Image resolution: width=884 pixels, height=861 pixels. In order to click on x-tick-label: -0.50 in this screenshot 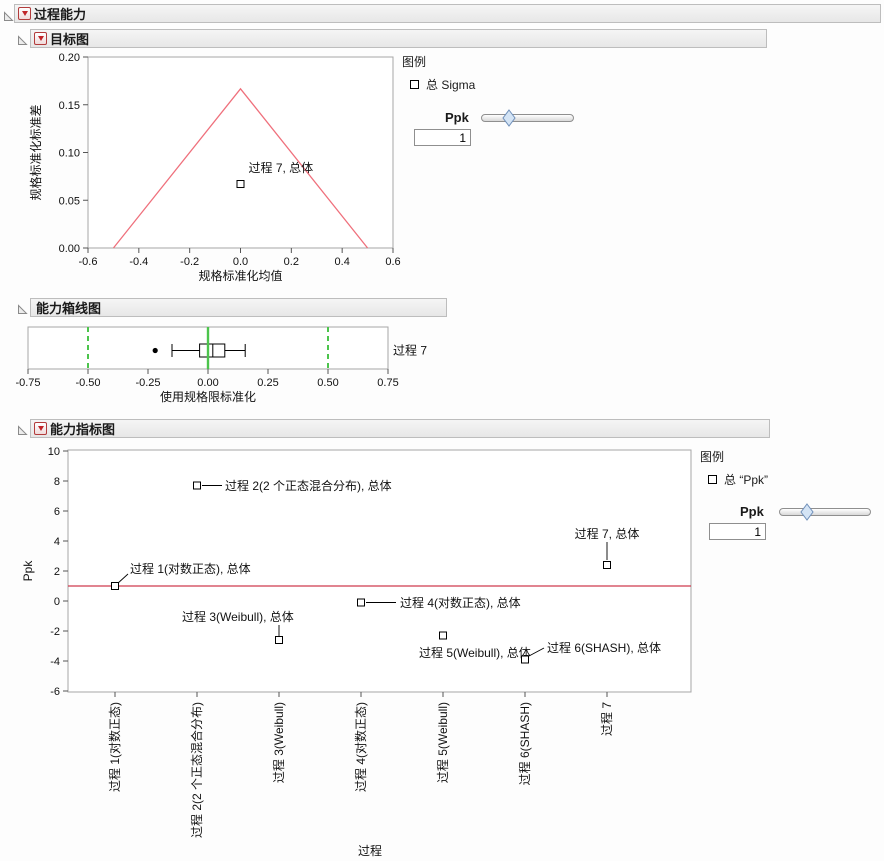, I will do `click(87, 383)`.